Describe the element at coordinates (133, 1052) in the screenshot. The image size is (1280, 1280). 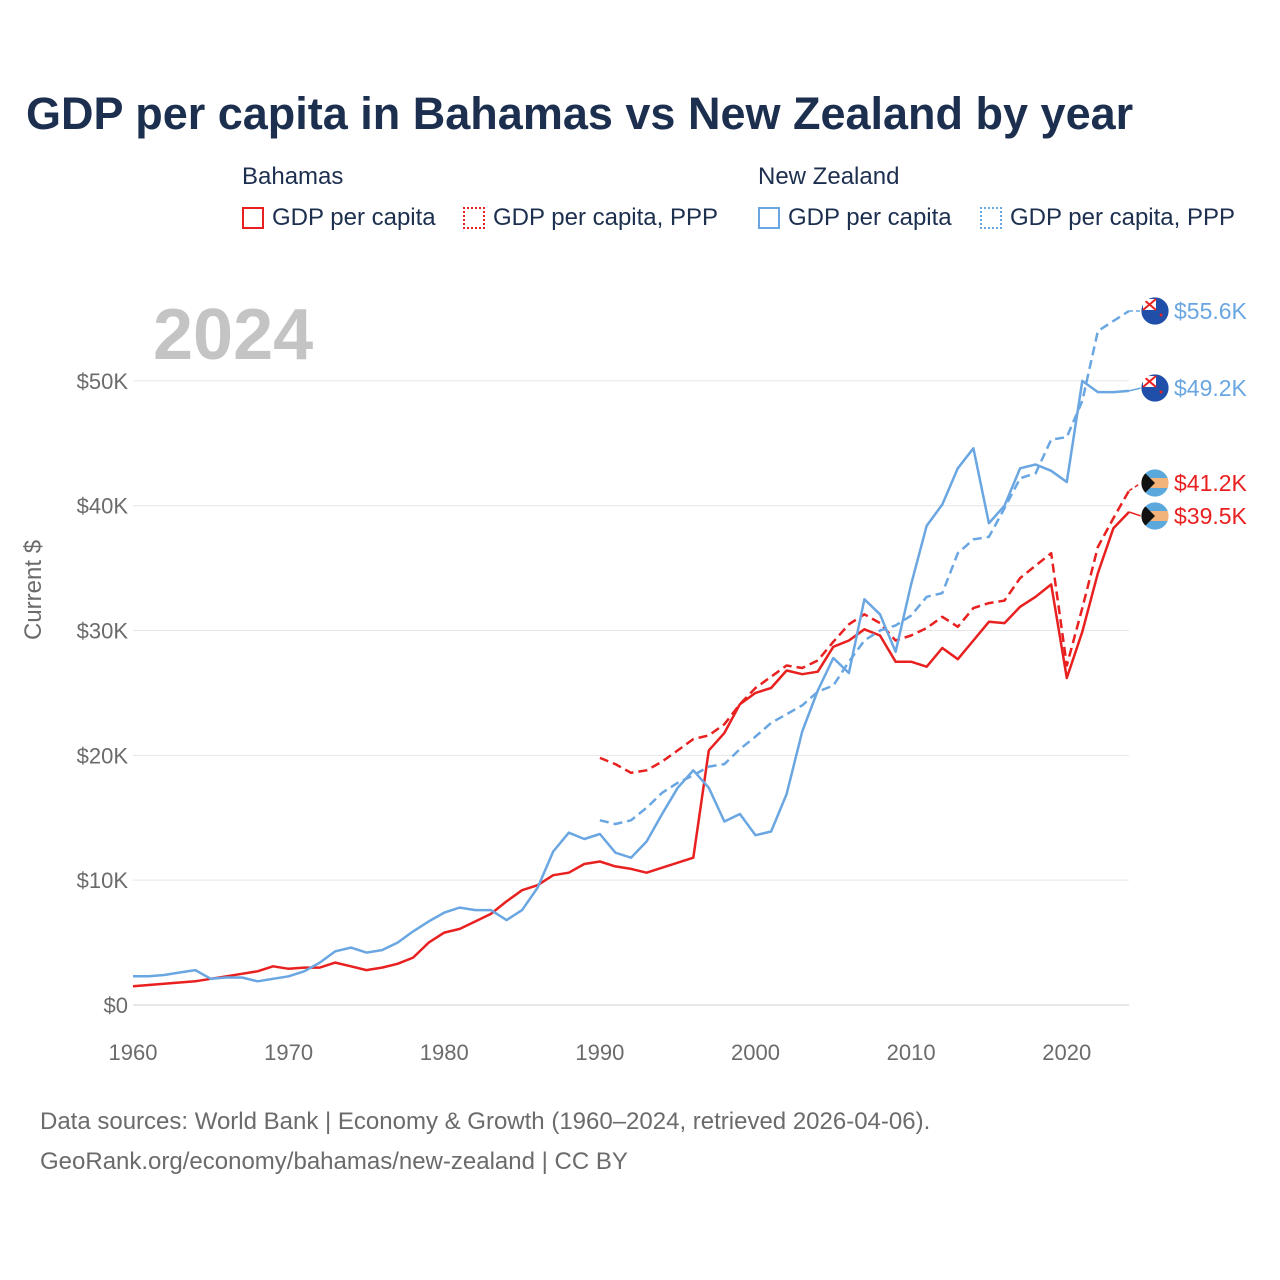
I see `x-tick-label: 1960` at that location.